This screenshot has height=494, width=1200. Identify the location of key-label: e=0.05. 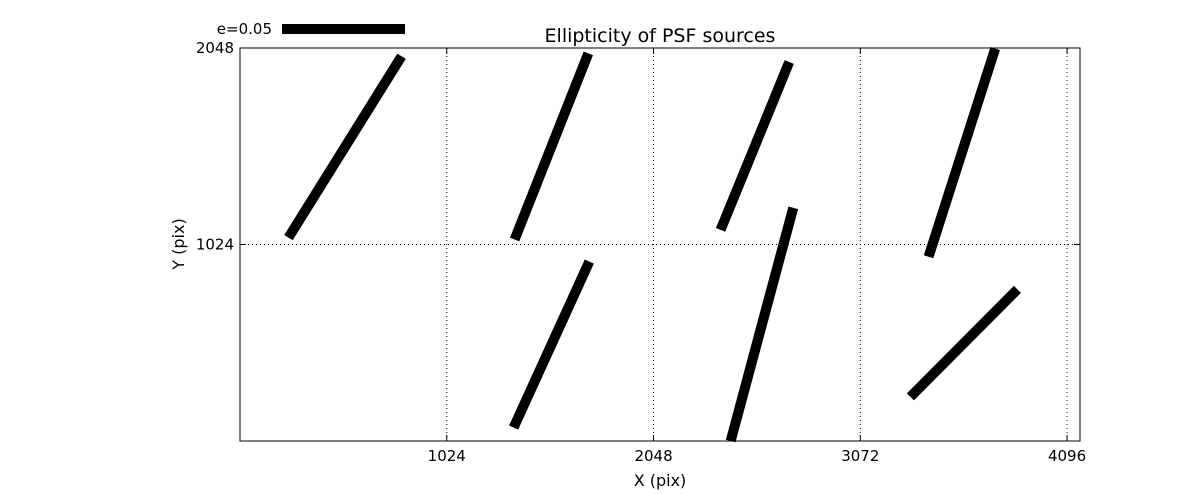
(244, 29).